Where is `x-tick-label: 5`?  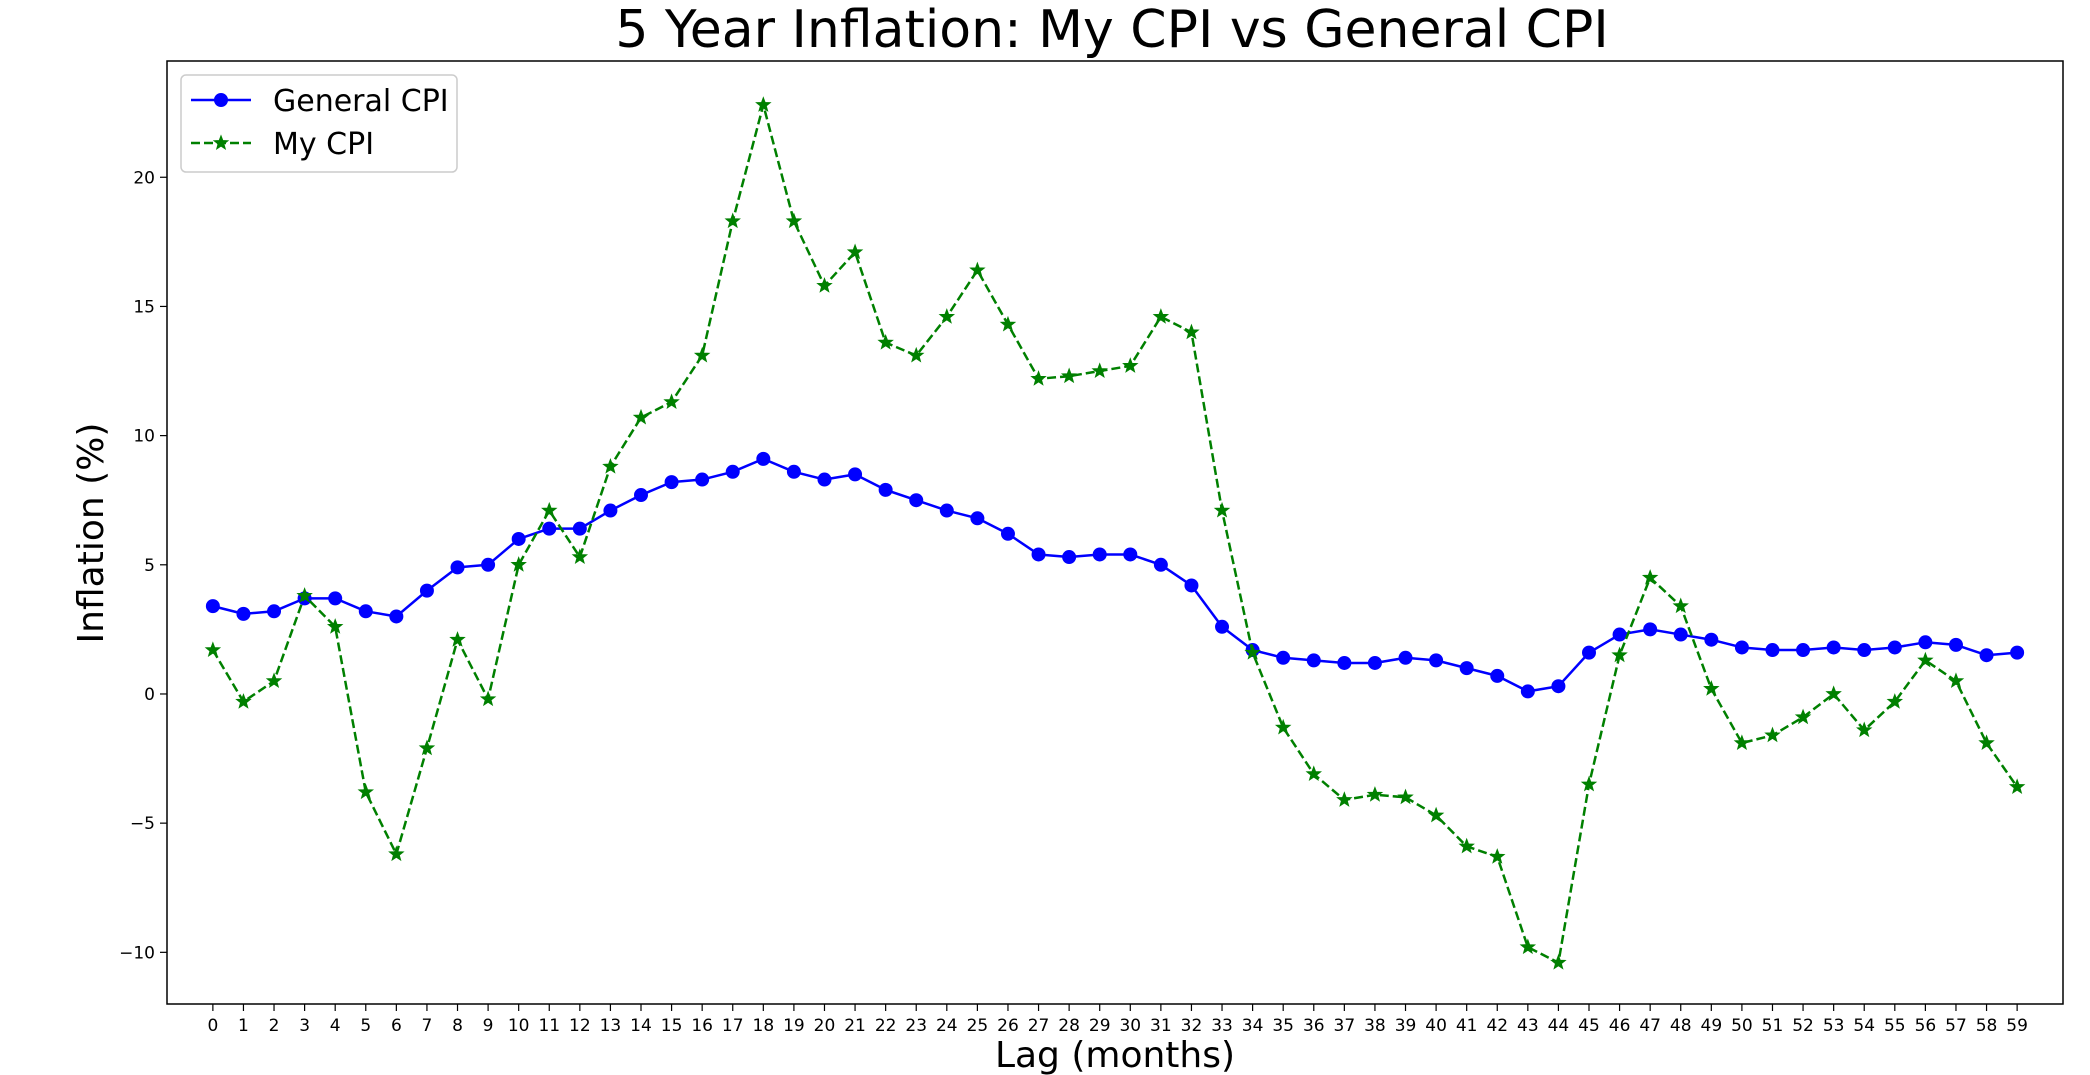
x-tick-label: 5 is located at coordinates (365, 1026).